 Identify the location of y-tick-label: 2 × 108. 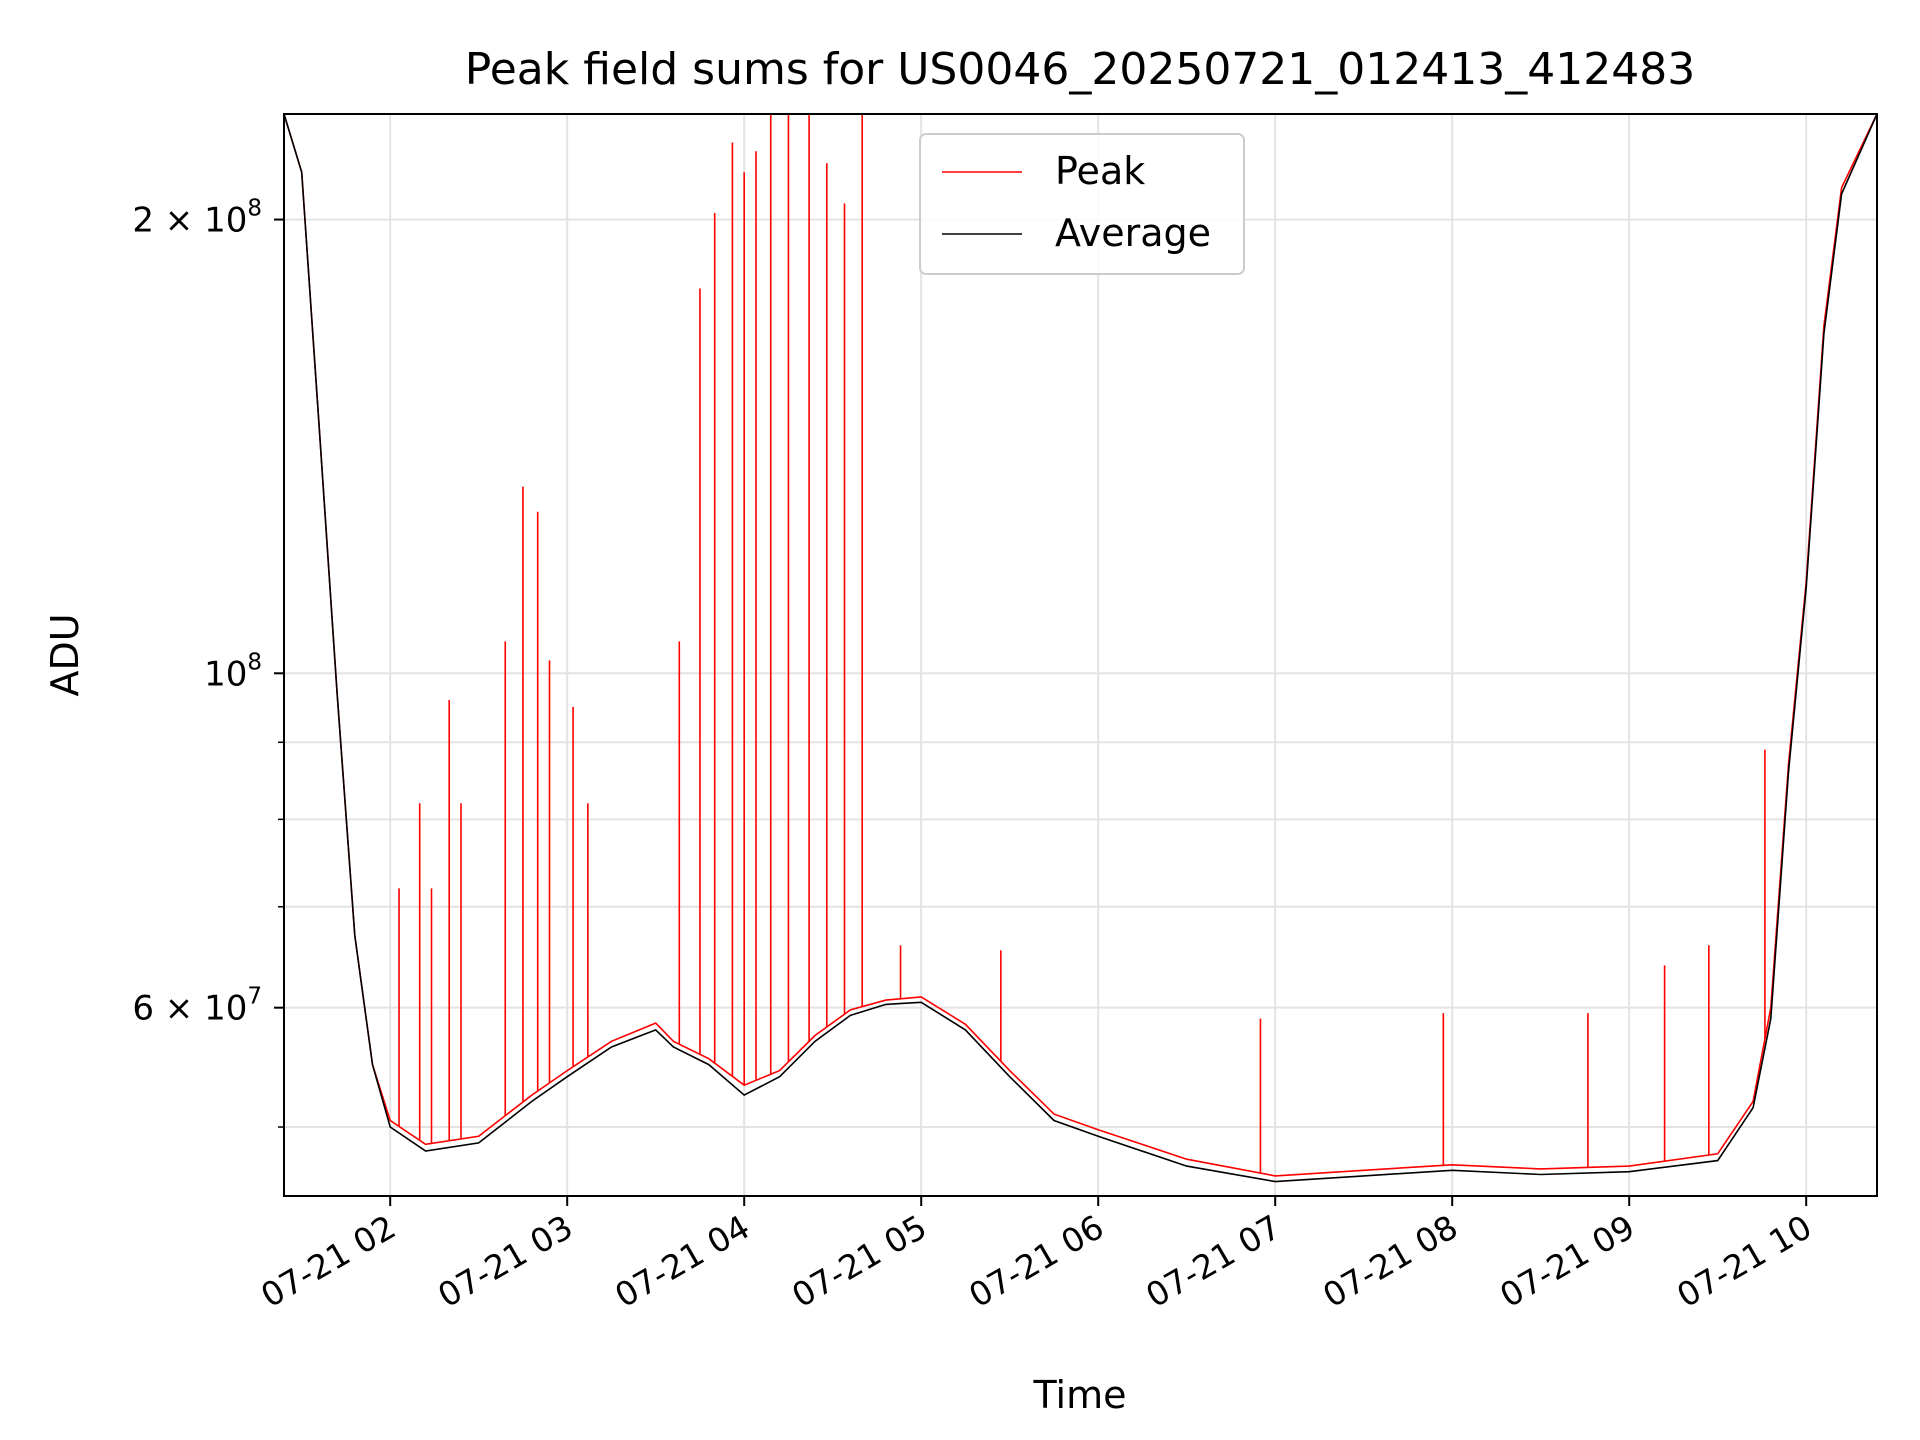
(197, 218).